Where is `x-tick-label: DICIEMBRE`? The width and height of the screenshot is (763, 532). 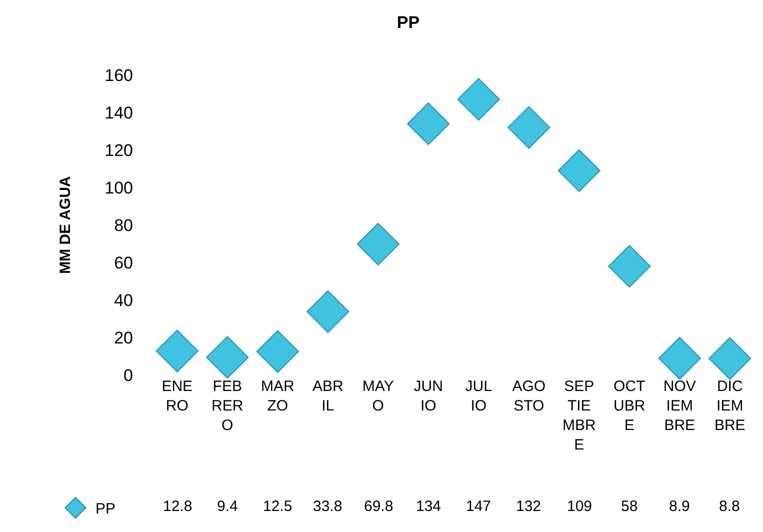
x-tick-label: DICIEMBRE is located at coordinates (730, 406).